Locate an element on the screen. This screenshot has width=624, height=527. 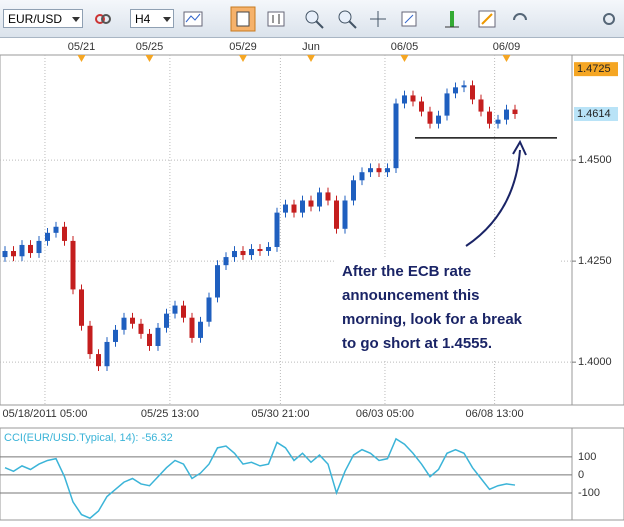
candle-icon is located at coordinates (243, 19).